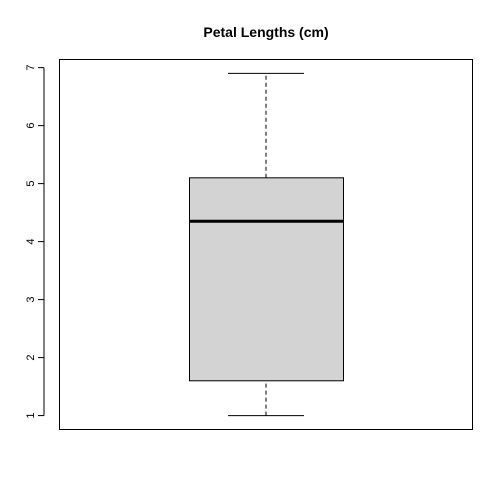  What do you see at coordinates (31, 358) in the screenshot?
I see `y-tick-label: 2` at bounding box center [31, 358].